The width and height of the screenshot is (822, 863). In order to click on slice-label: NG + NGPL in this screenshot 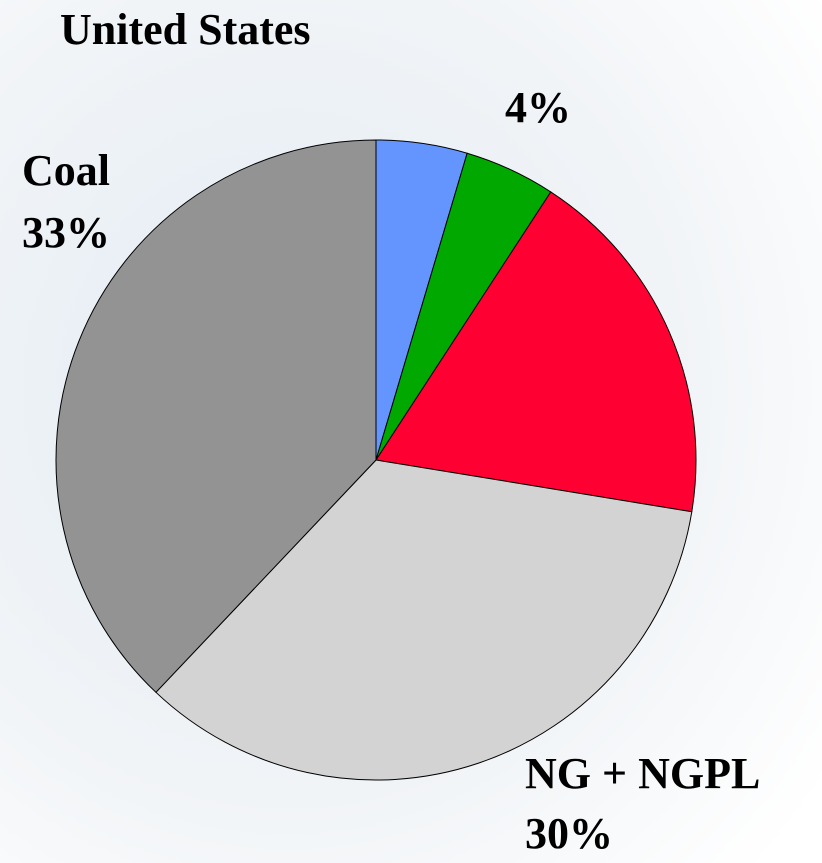, I will do `click(642, 773)`.